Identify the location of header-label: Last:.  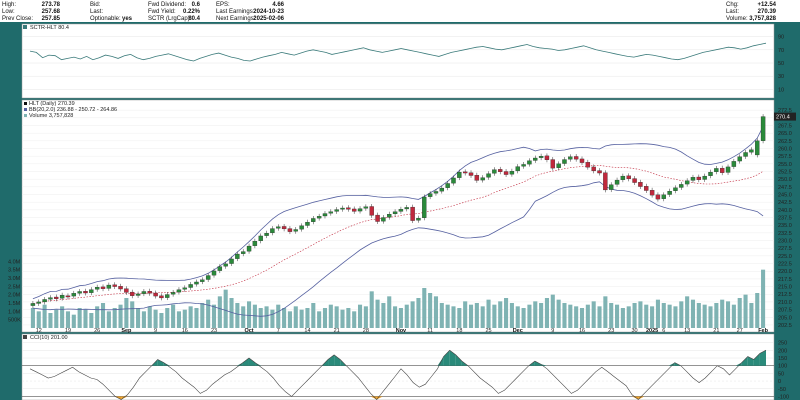
(96, 12).